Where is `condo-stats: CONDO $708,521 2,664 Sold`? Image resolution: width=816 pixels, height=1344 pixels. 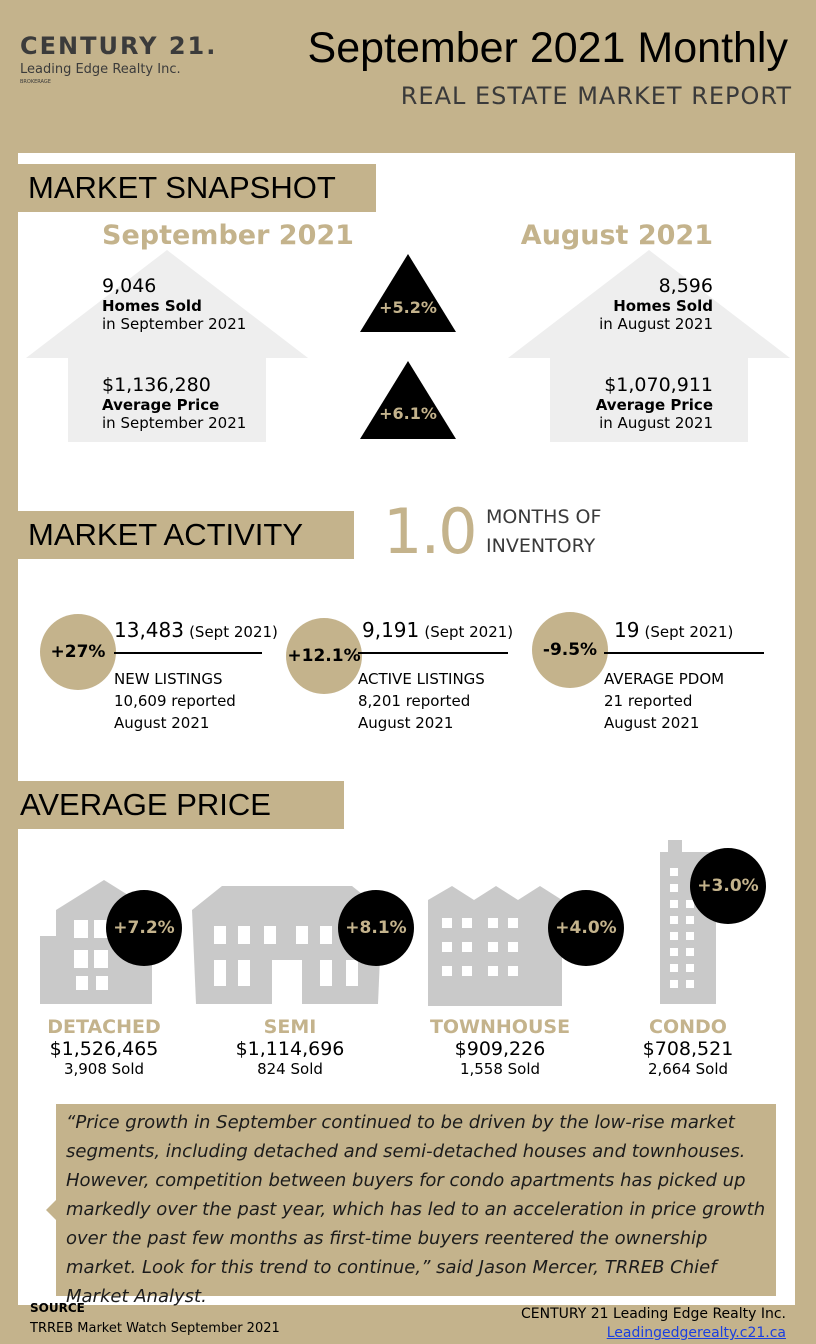 condo-stats: CONDO $708,521 2,664 Sold is located at coordinates (688, 1047).